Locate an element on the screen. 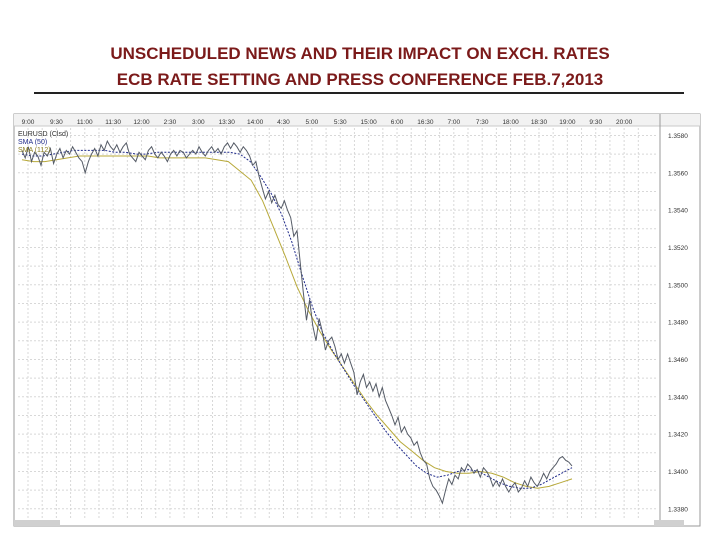 The image size is (720, 540). time-tick-label: 5:30 is located at coordinates (340, 122).